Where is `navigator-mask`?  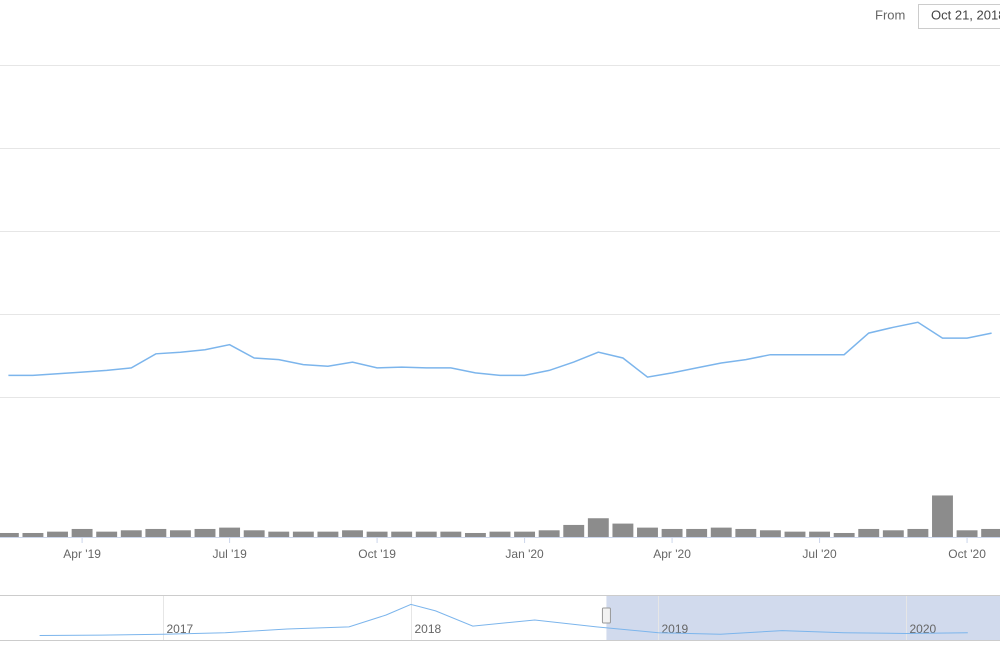 navigator-mask is located at coordinates (803, 617).